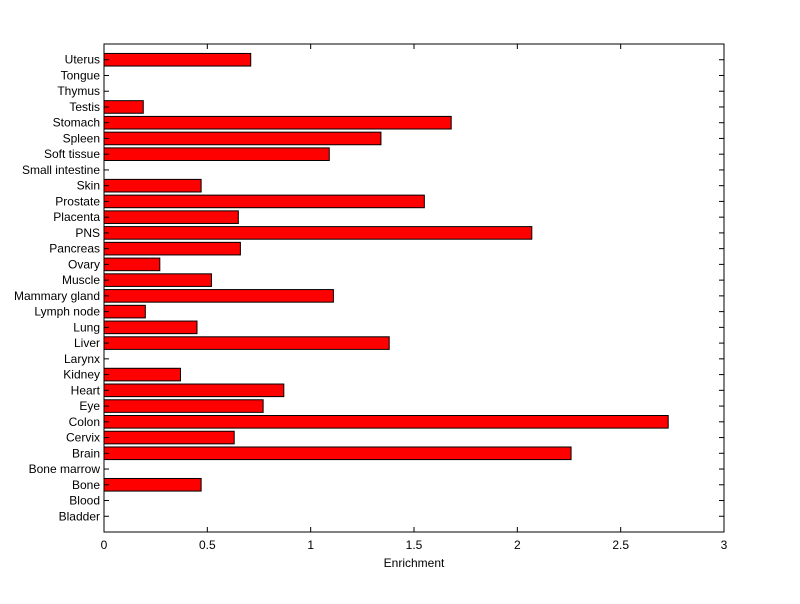 This screenshot has width=800, height=604. Describe the element at coordinates (72, 154) in the screenshot. I see `y-tick-label: Soft tissue` at that location.